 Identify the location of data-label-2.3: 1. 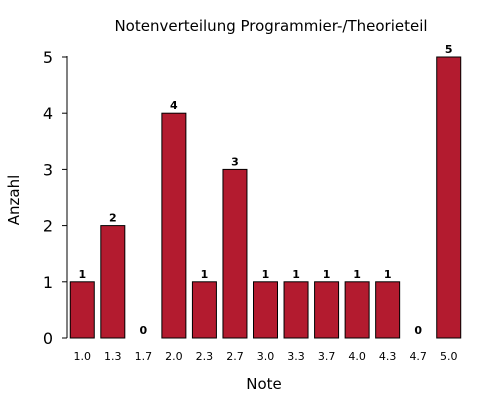
(205, 274).